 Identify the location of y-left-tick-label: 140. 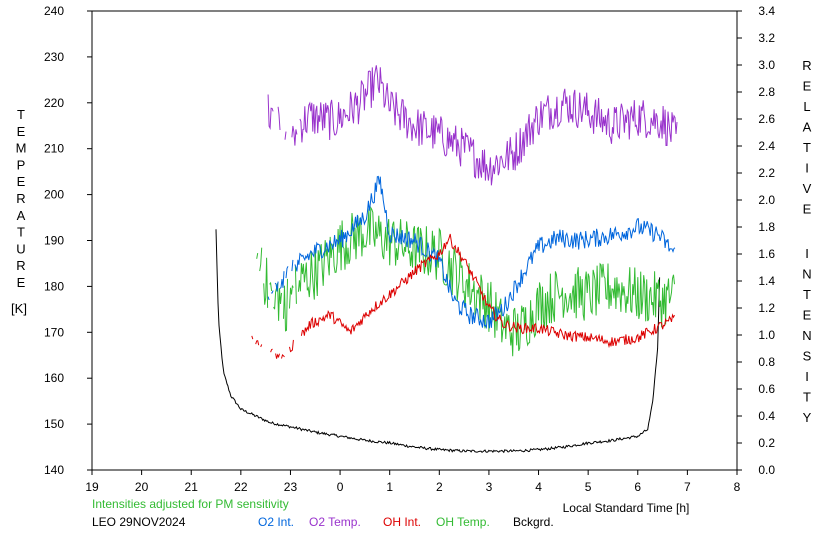
(54, 470).